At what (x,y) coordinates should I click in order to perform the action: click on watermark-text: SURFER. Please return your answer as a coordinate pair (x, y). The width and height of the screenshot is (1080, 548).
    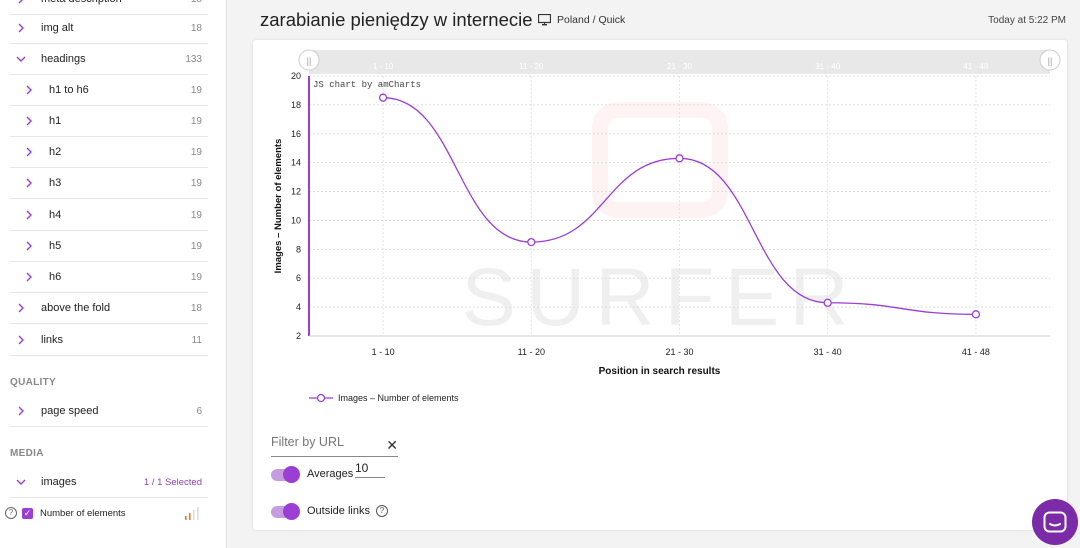
    Looking at the image, I should click on (659, 297).